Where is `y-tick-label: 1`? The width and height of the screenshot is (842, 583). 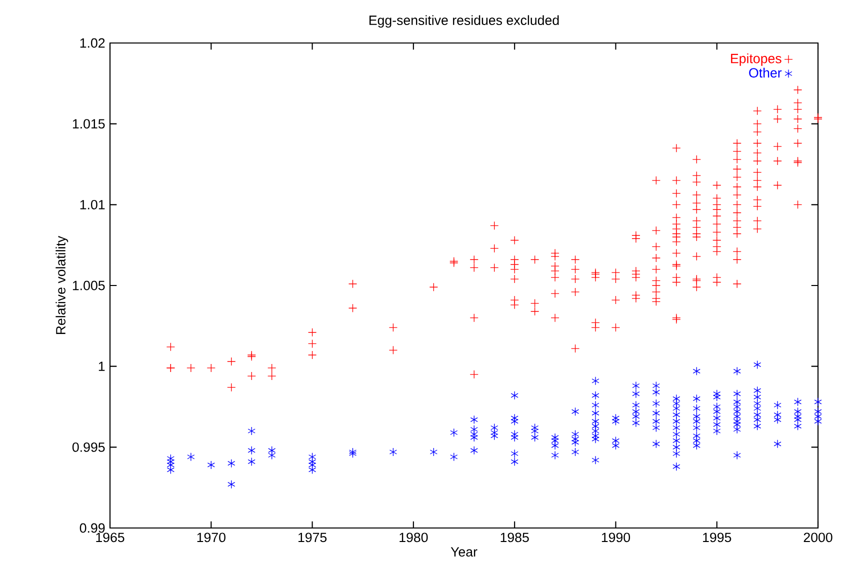
y-tick-label: 1 is located at coordinates (101, 366).